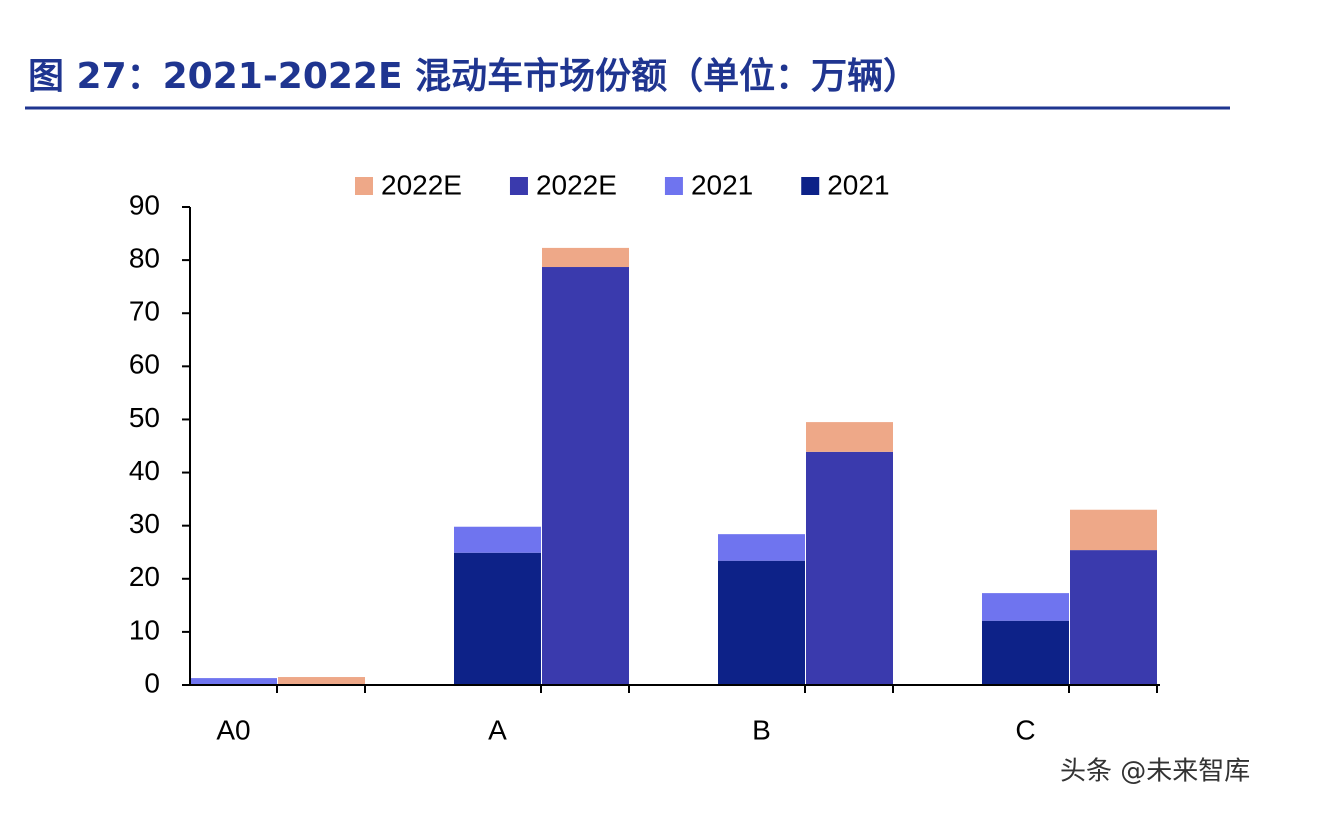 The width and height of the screenshot is (1326, 814). Describe the element at coordinates (473, 76) in the screenshot. I see `chart-title: 图 27：2021-2022E 混动车市场份额（单位：万辆）` at that location.